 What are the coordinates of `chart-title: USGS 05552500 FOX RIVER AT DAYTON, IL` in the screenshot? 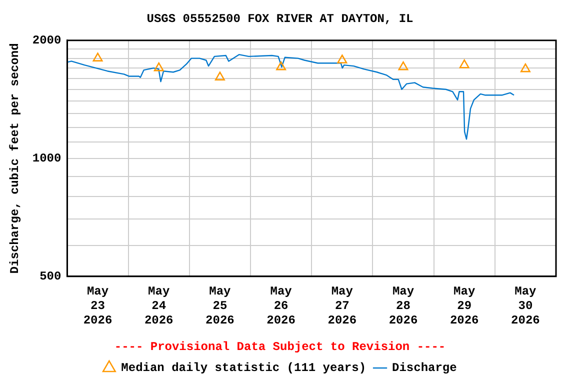 It's located at (280, 19).